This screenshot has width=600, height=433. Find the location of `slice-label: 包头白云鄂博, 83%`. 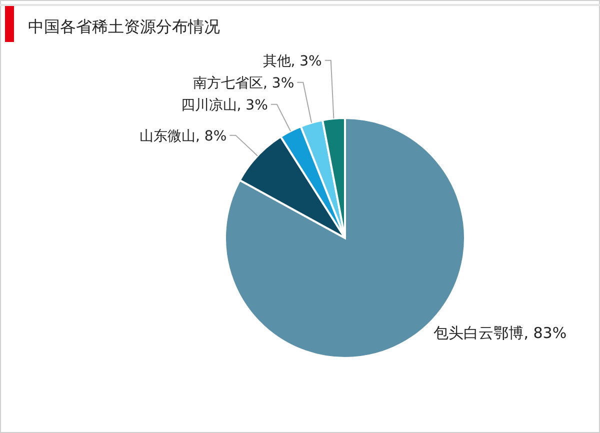

slice-label: 包头白云鄂博, 83% is located at coordinates (500, 333).